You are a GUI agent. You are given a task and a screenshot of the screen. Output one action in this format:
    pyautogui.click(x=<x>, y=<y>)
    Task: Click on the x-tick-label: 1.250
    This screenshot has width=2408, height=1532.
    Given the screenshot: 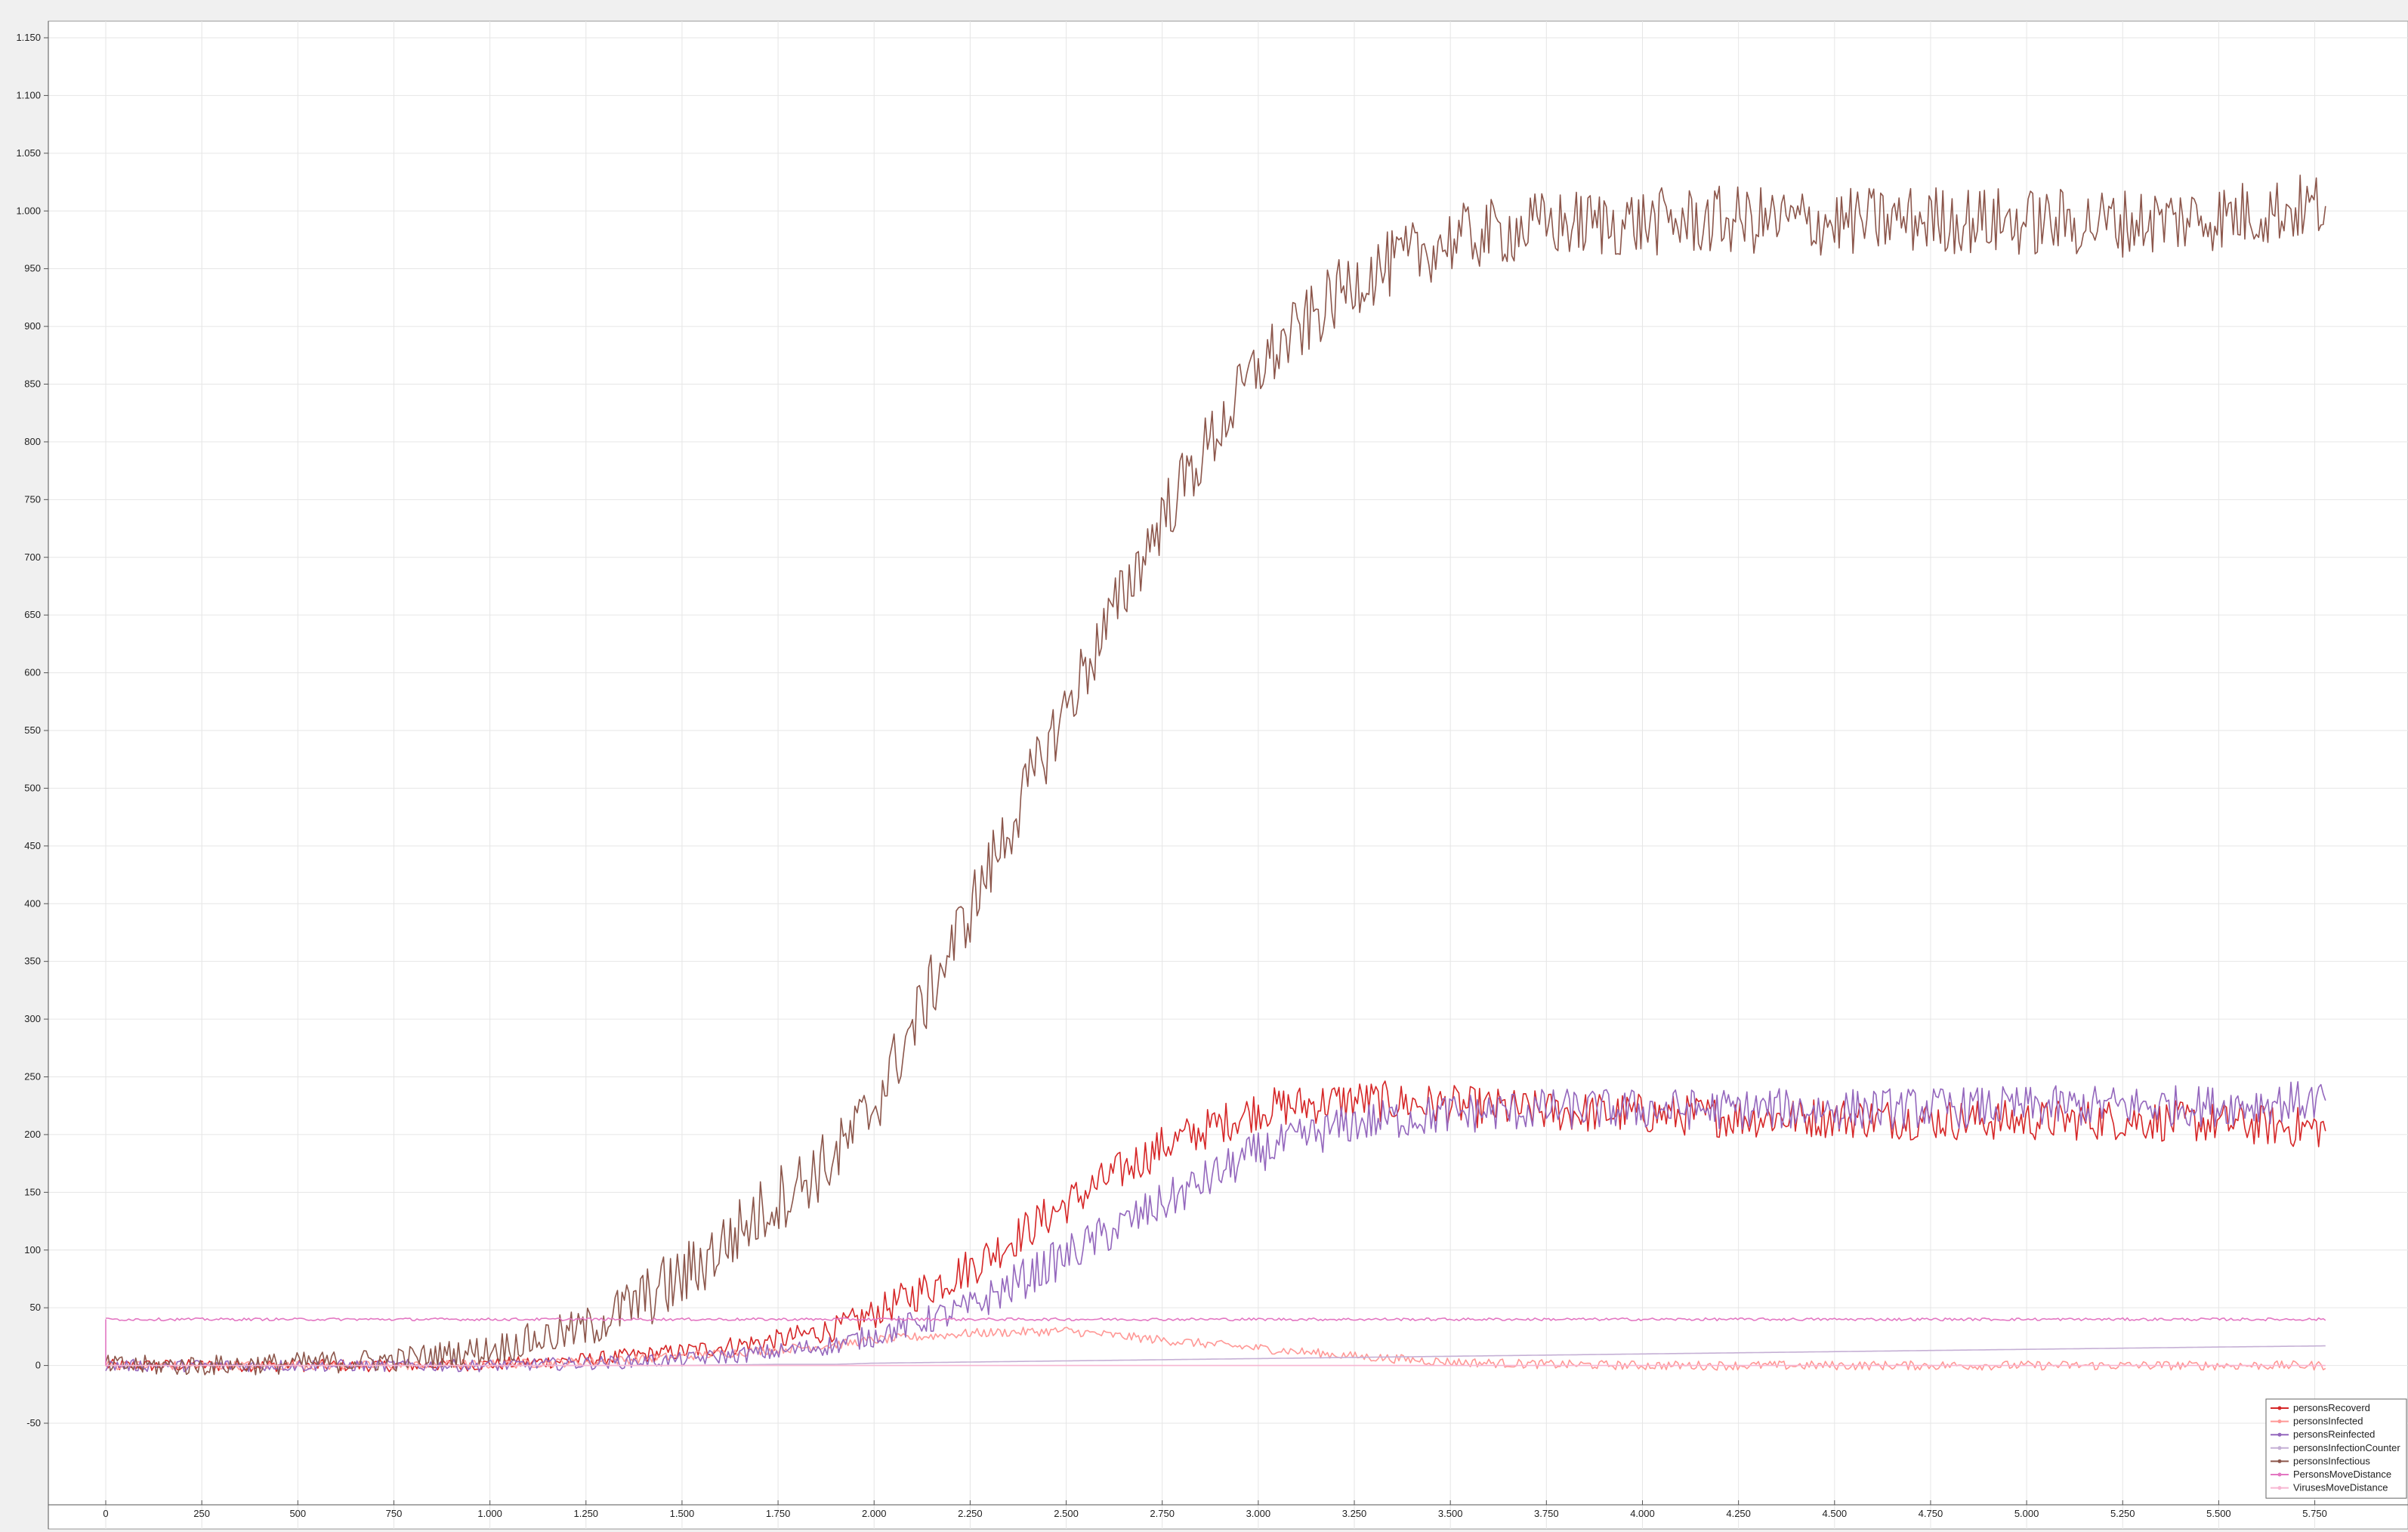 What is the action you would take?
    pyautogui.click(x=586, y=1513)
    